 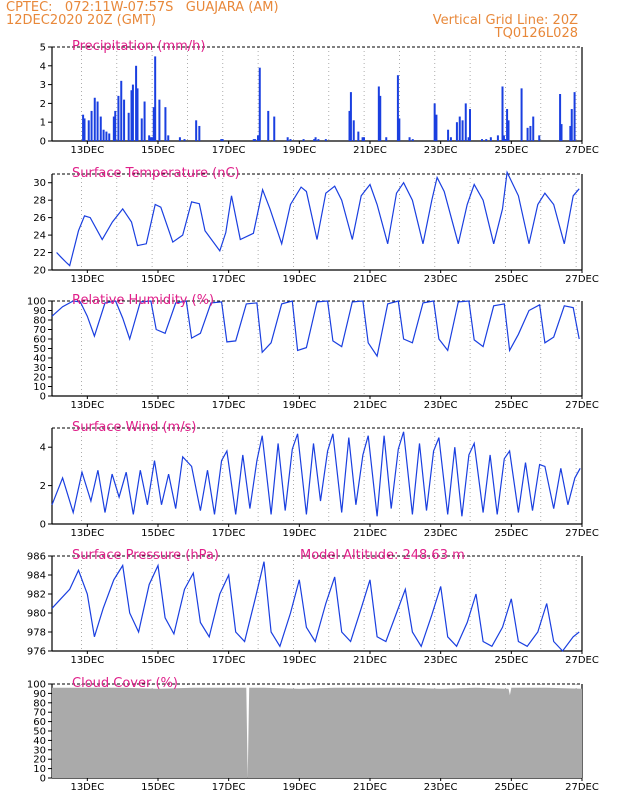 I want to click on panel-title: Surface Wind (m/s), so click(x=134, y=427).